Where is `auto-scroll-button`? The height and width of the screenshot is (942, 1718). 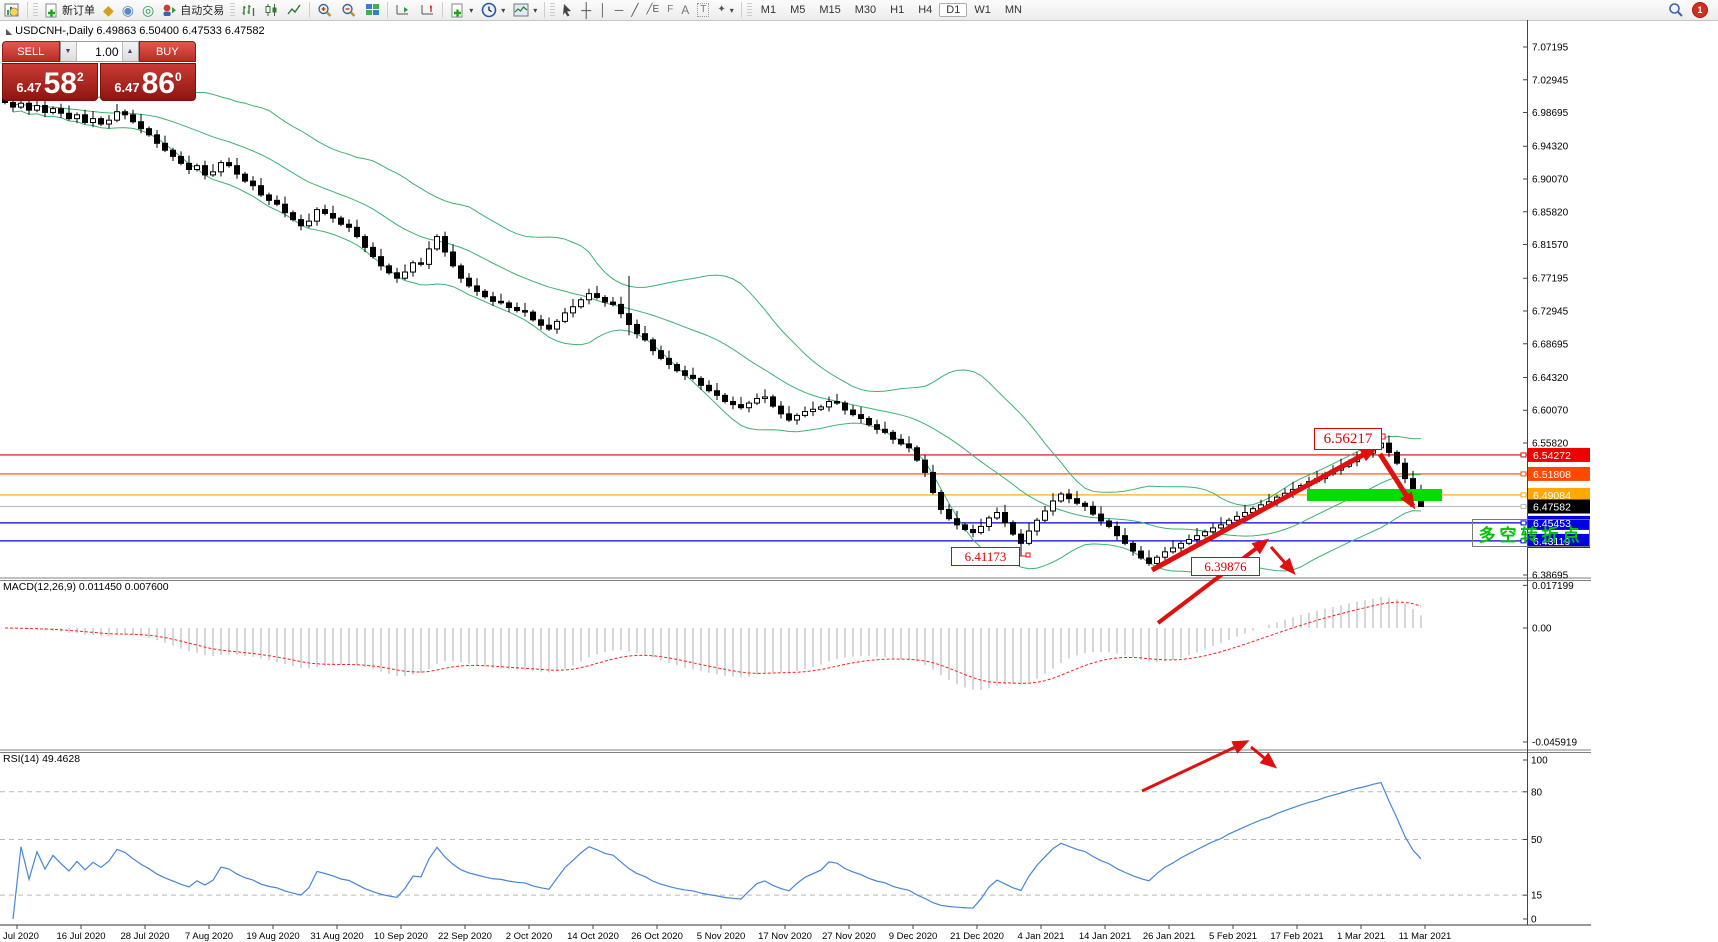
auto-scroll-button is located at coordinates (403, 10).